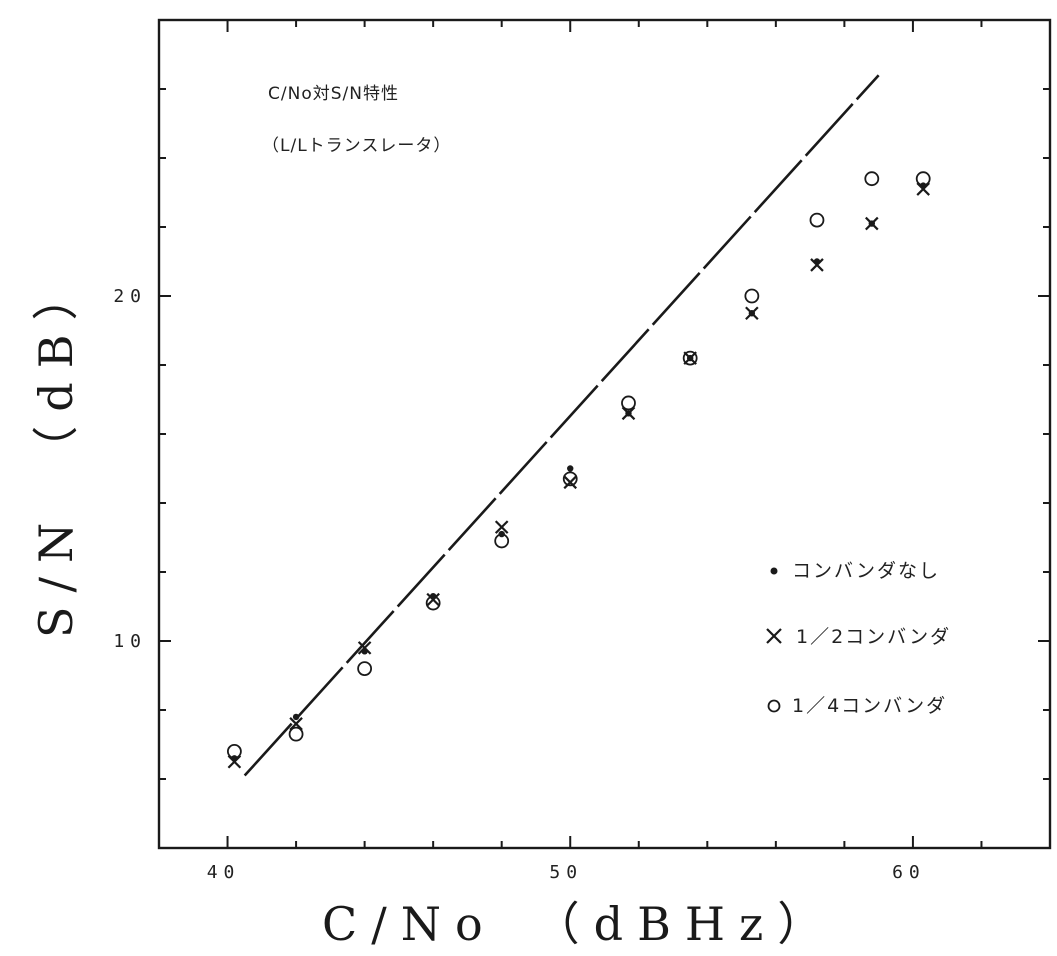 This screenshot has width=1057, height=956. I want to click on legend-item-no-compander: コンバンダなし, so click(855, 571).